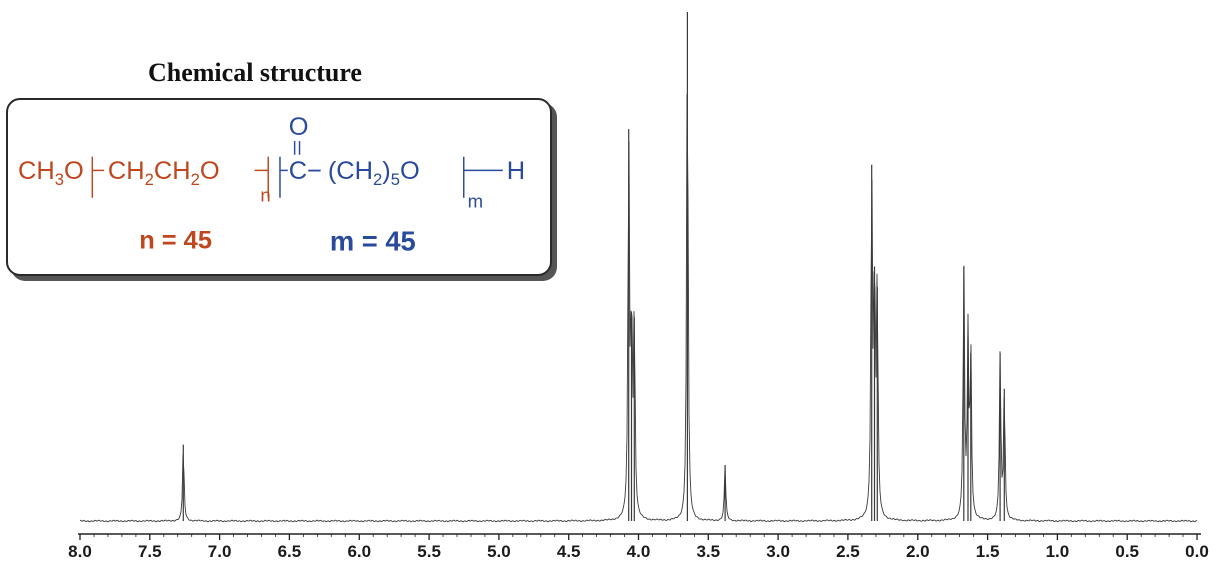  Describe the element at coordinates (1127, 551) in the screenshot. I see `x-tick-label: 0.5` at that location.